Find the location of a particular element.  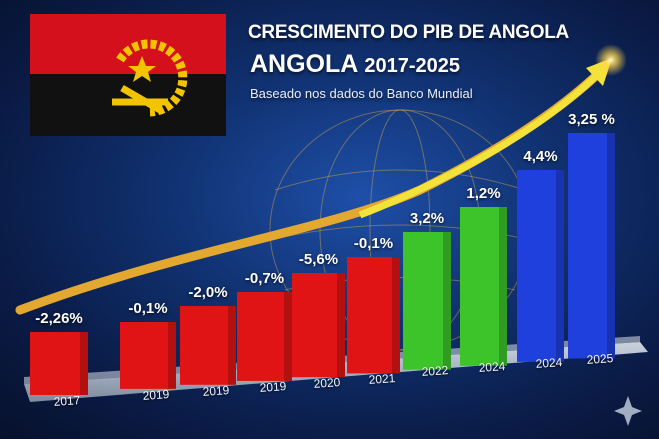

chart-title-line2: ANGOLA 2017-2025 is located at coordinates (355, 64).